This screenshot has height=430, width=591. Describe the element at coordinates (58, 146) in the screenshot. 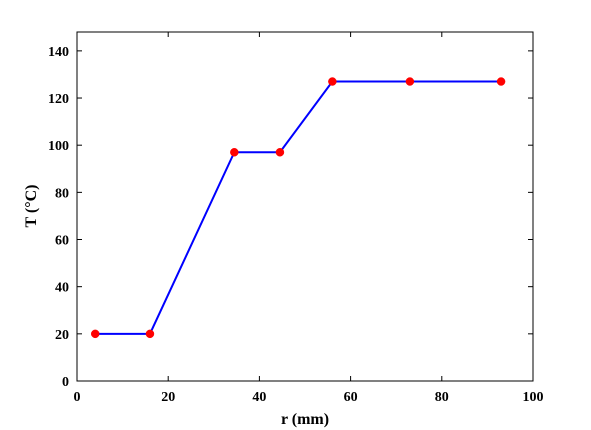

I see `y-tick-label: 100` at that location.